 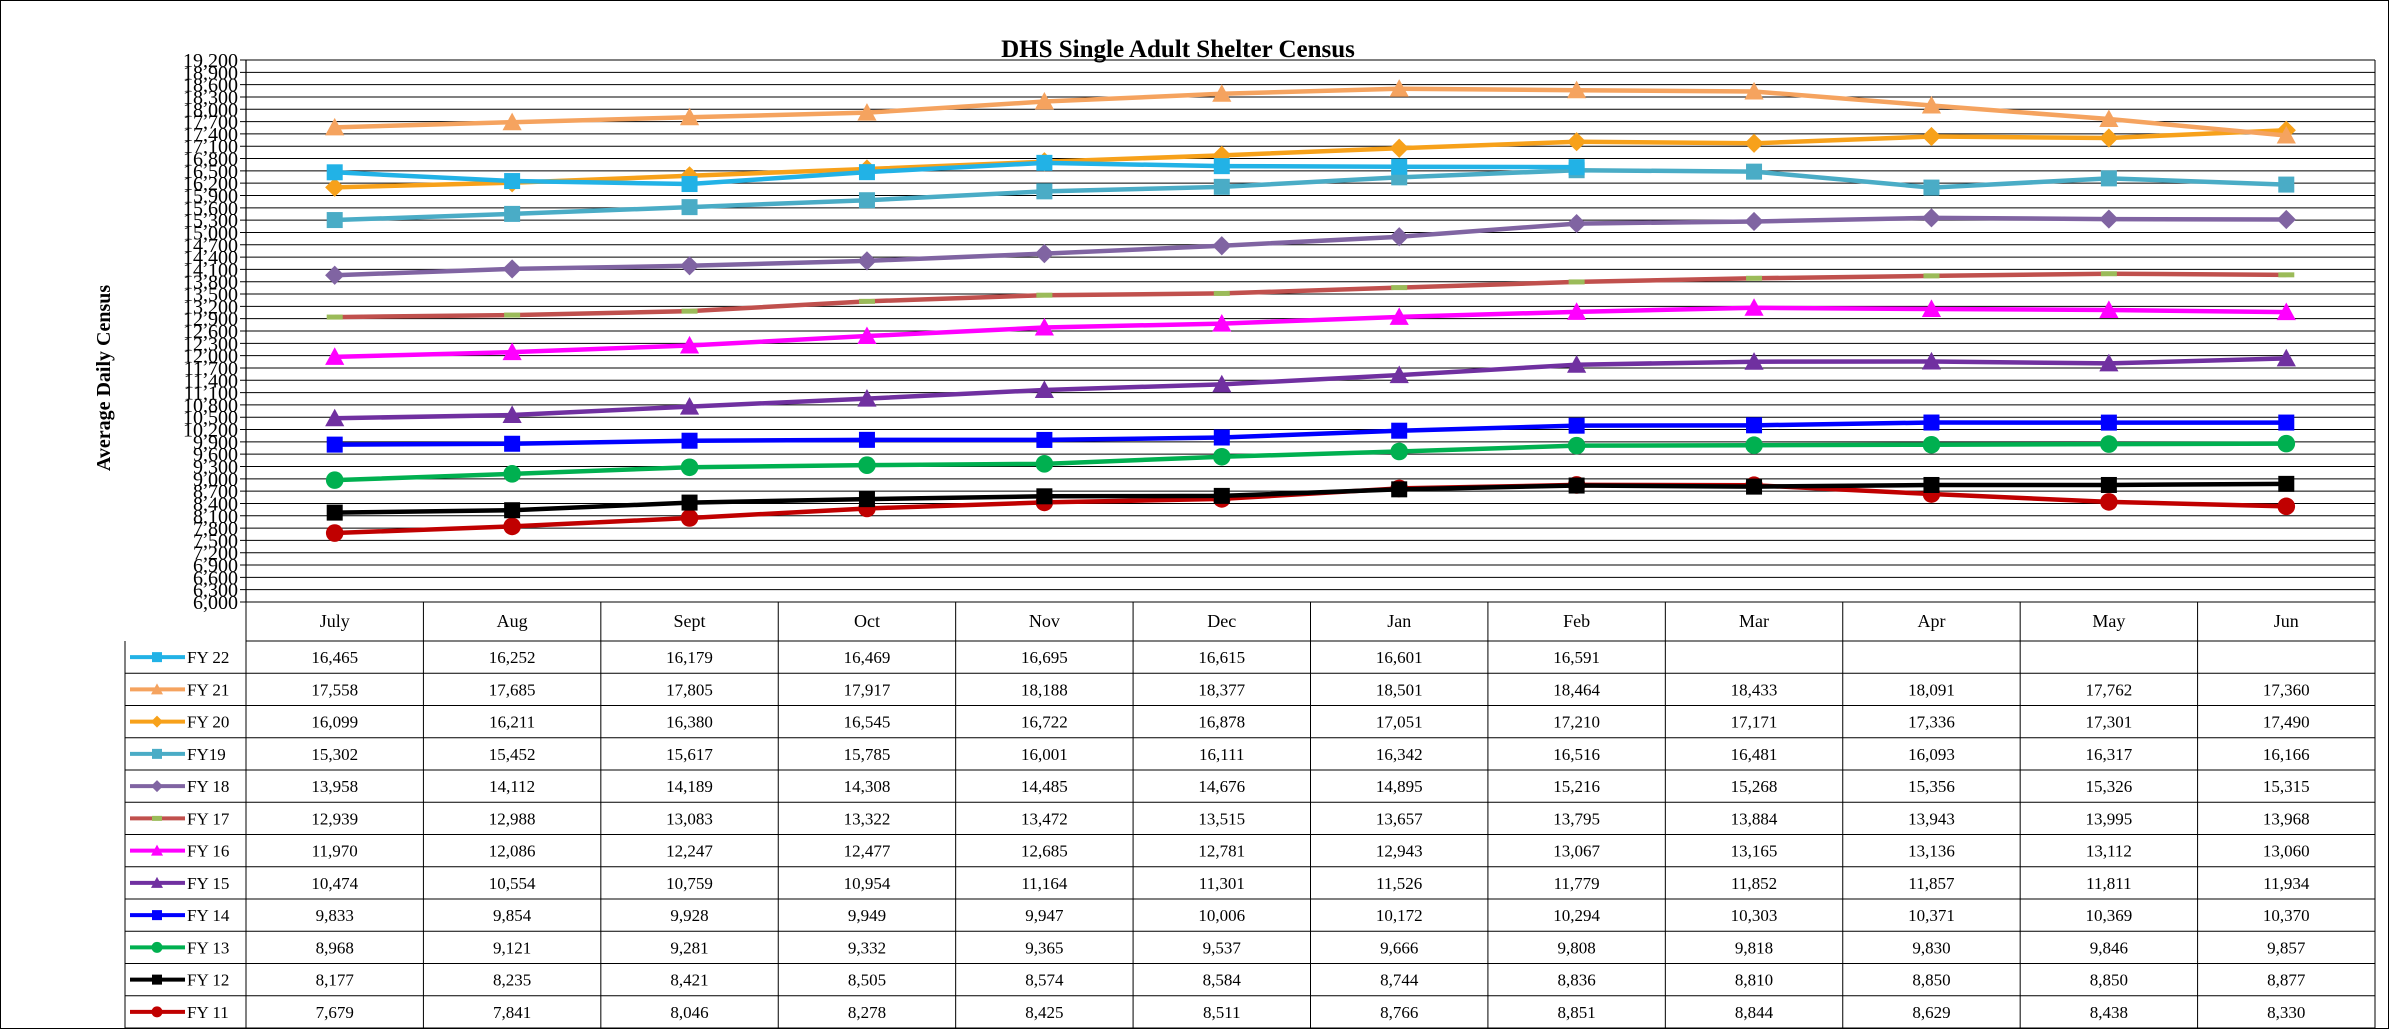 What do you see at coordinates (335, 851) in the screenshot?
I see `table-cell: 11,970` at bounding box center [335, 851].